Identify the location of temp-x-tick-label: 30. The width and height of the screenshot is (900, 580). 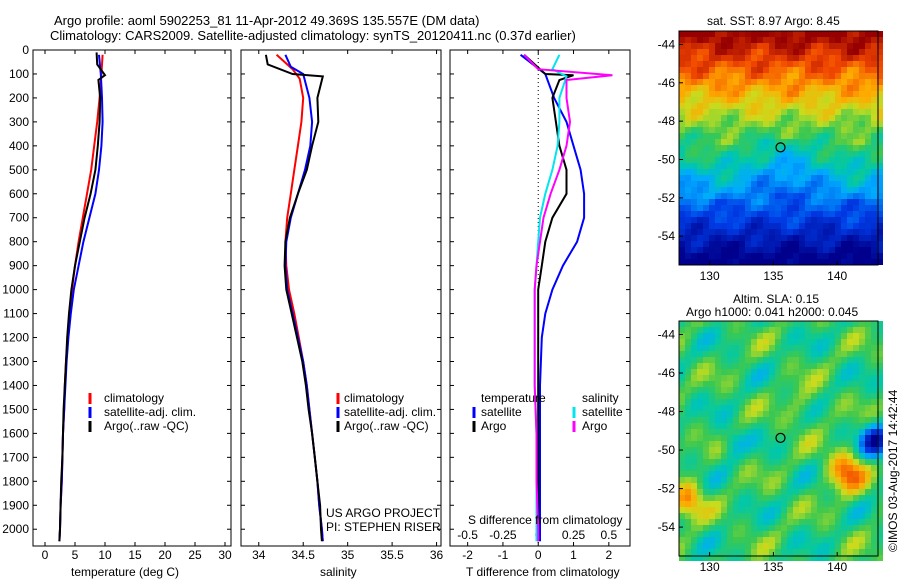
(225, 555).